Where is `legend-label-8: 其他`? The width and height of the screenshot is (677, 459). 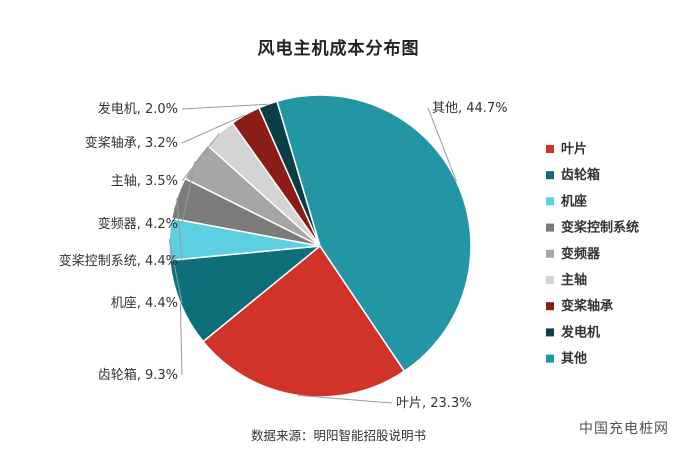 legend-label-8: 其他 is located at coordinates (574, 359).